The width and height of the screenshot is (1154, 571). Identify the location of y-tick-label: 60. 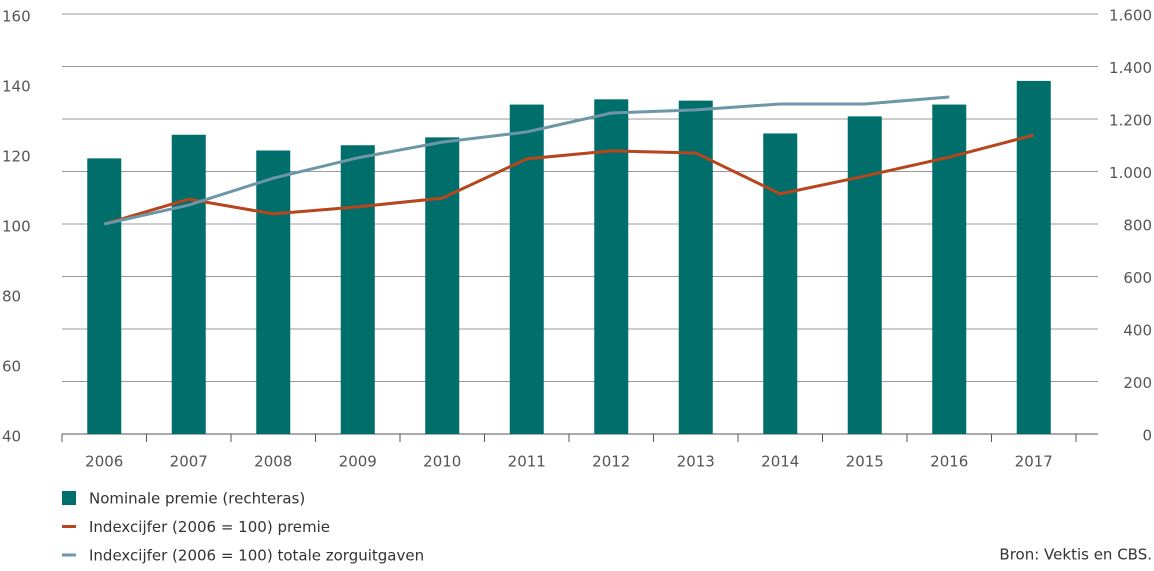
(11, 367).